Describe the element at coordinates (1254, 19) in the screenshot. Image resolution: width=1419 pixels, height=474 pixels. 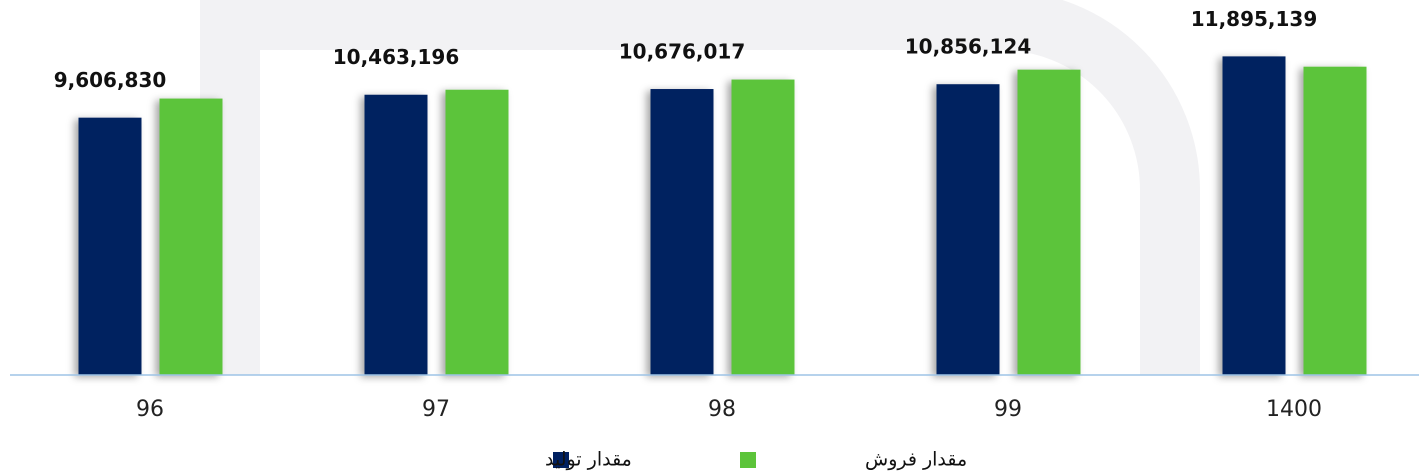
I see `value-label: 11,895,139` at that location.